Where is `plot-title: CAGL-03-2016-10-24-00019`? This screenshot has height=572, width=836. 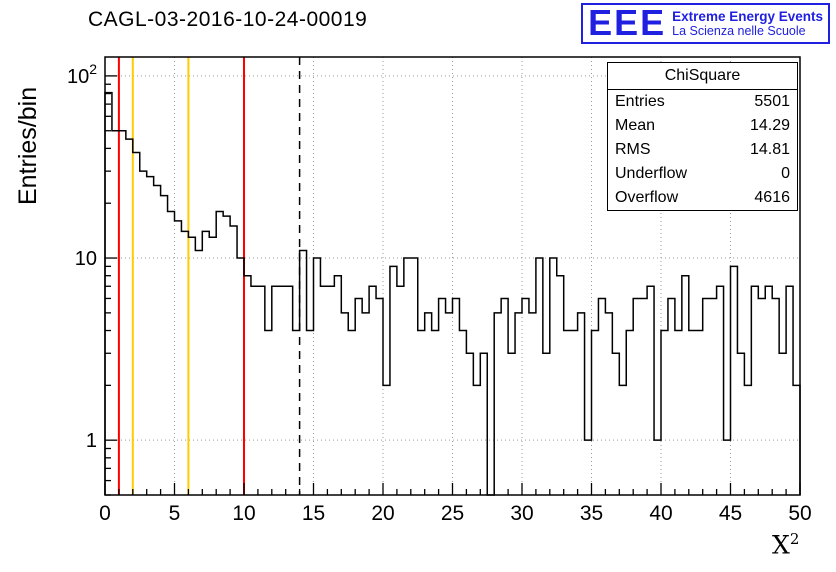 plot-title: CAGL-03-2016-10-24-00019 is located at coordinates (228, 19).